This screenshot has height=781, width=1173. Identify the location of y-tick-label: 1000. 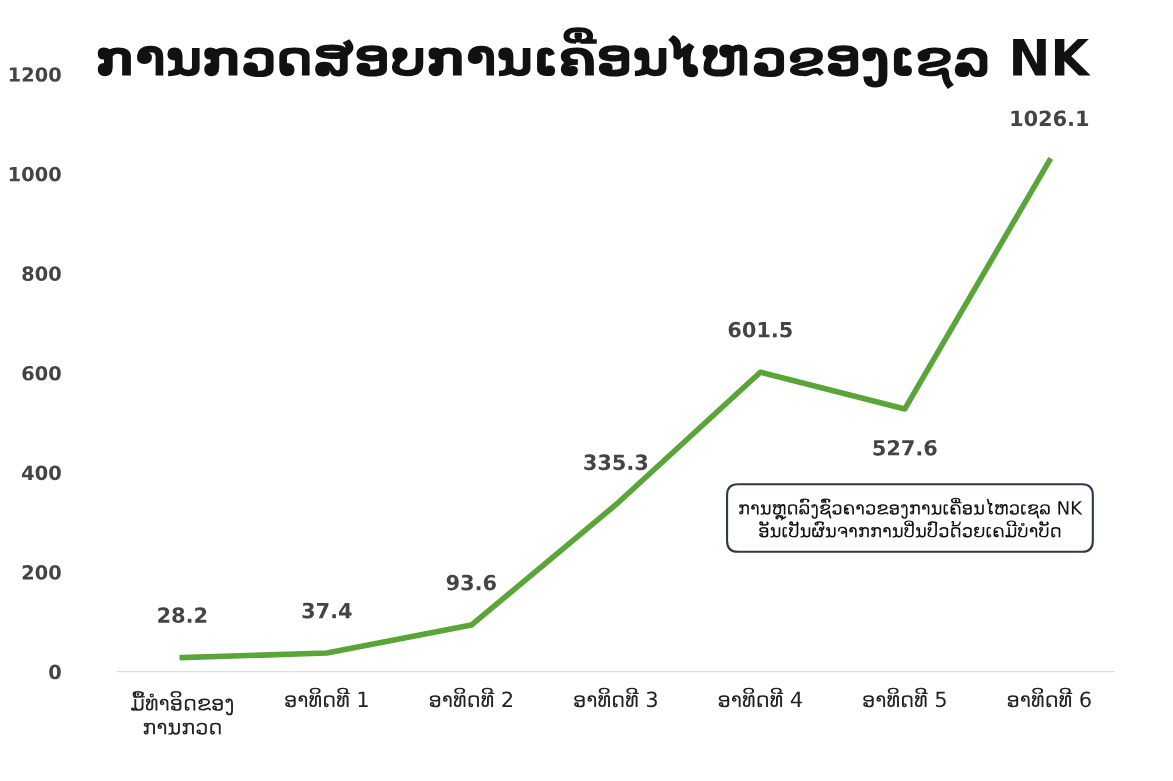
(35, 174).